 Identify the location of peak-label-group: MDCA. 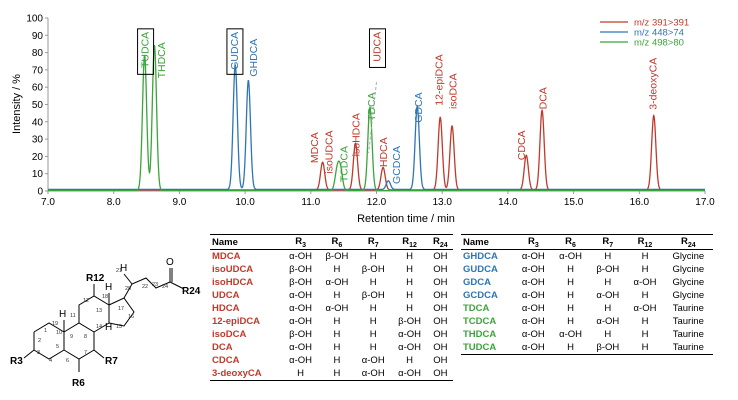
(315, 147).